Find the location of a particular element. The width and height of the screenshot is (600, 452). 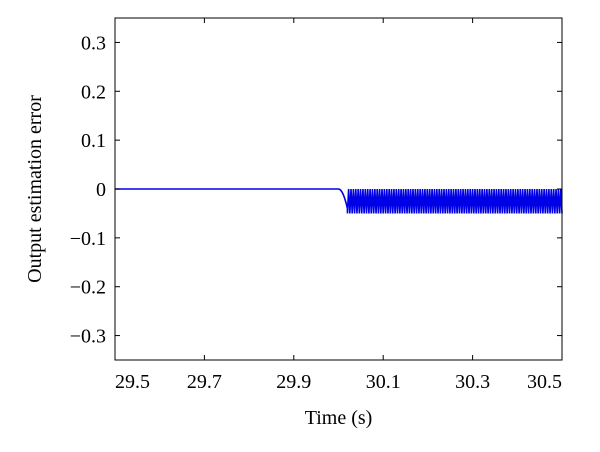

x-tick-label: 30.5 is located at coordinates (544, 382).